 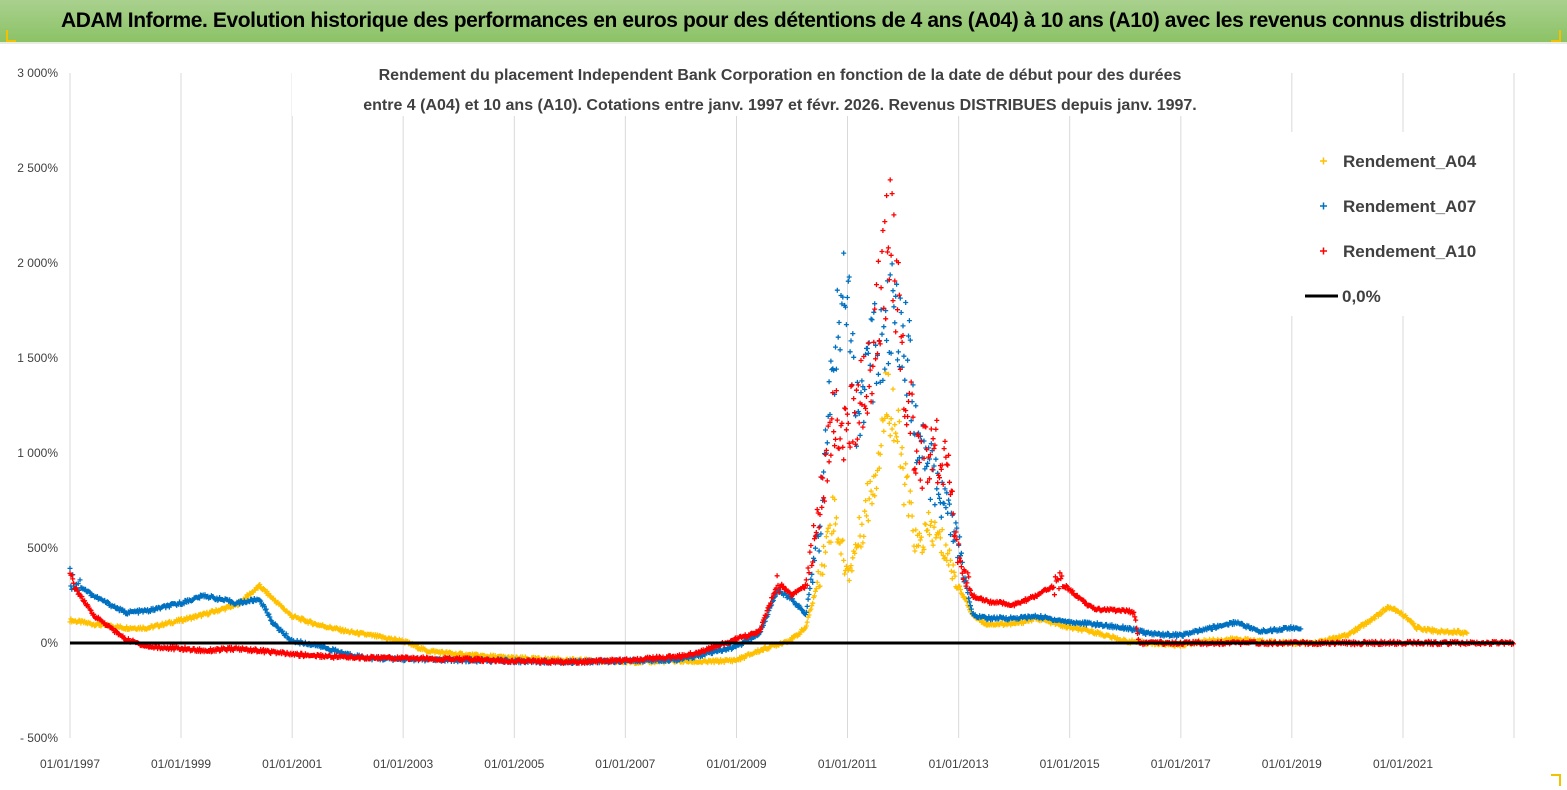 What do you see at coordinates (1556, 780) in the screenshot?
I see `selection-corner-bottom-right` at bounding box center [1556, 780].